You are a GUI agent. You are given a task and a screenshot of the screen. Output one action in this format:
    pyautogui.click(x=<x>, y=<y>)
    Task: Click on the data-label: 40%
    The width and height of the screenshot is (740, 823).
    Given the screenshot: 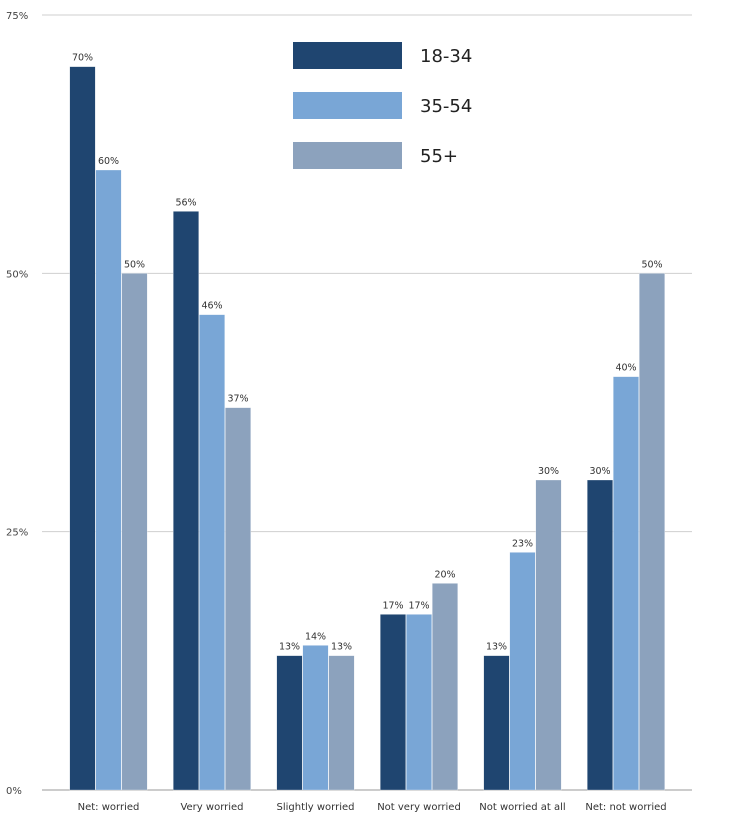 What is the action you would take?
    pyautogui.click(x=625, y=368)
    